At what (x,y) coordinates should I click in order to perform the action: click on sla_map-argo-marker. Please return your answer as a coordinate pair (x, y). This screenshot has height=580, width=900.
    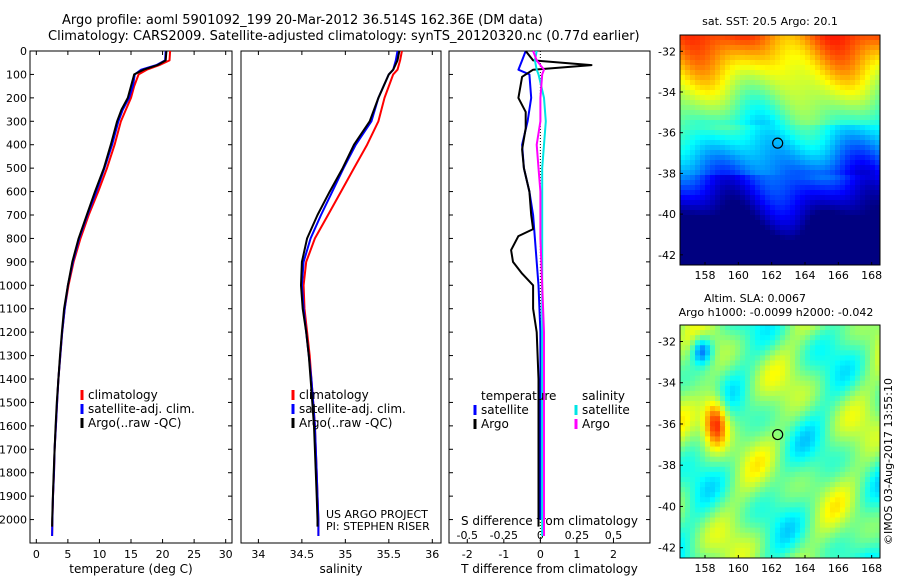
    Looking at the image, I should click on (778, 434).